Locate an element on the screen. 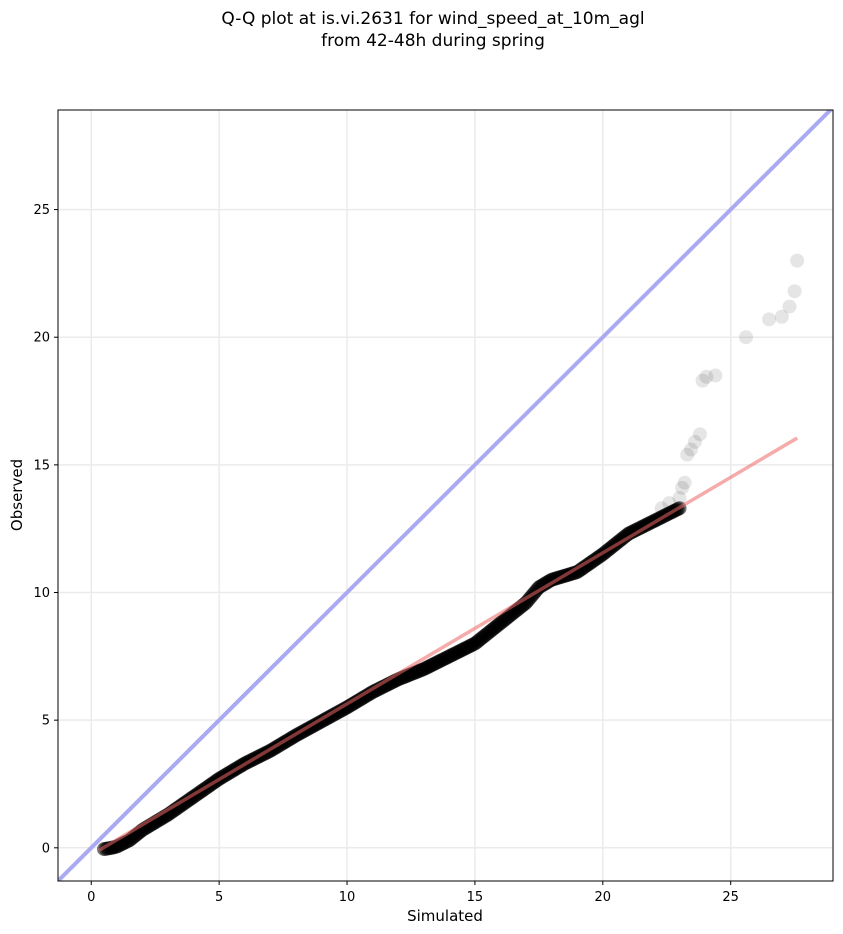 Image resolution: width=843 pixels, height=934 pixels. x-tick-label: 15 is located at coordinates (475, 897).